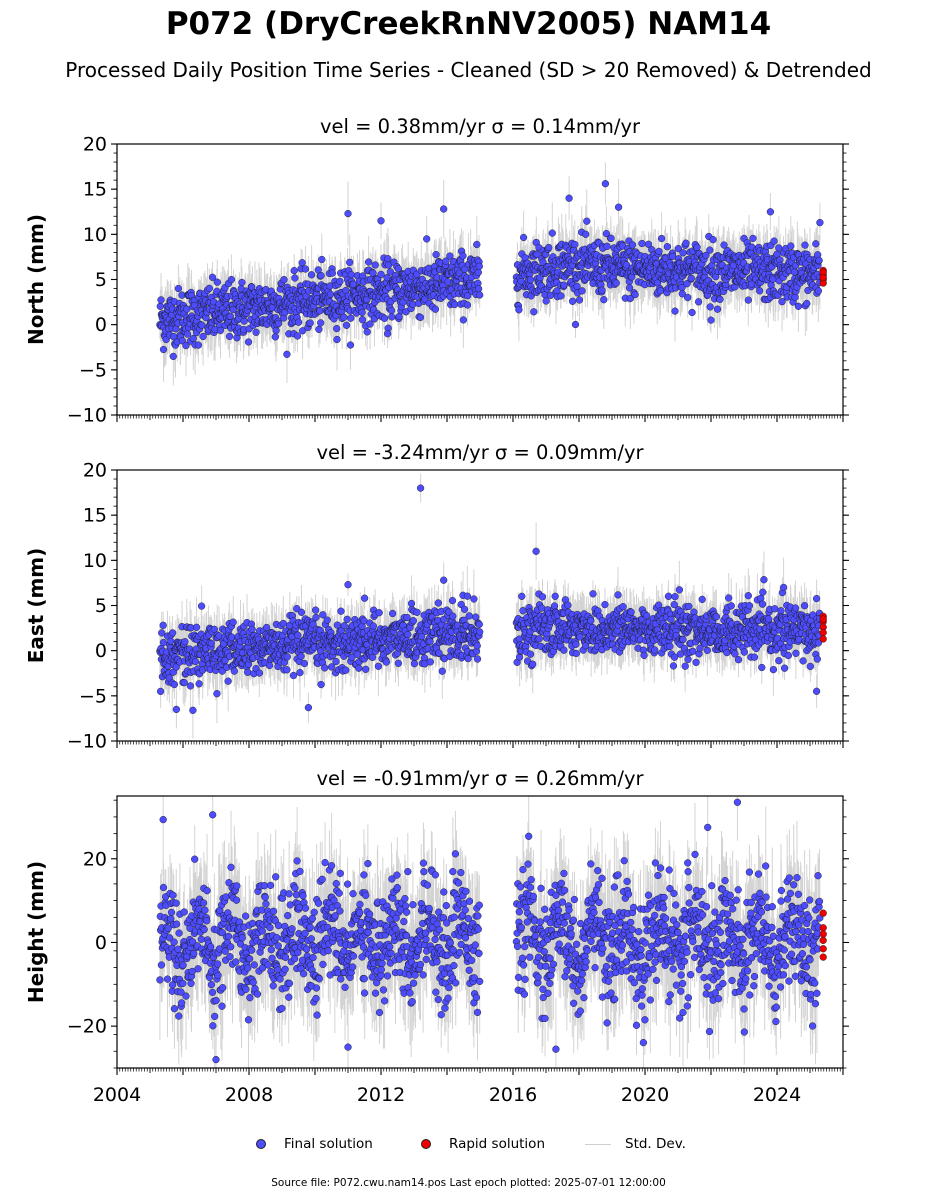  I want to click on north-rapid-points, so click(823, 276).